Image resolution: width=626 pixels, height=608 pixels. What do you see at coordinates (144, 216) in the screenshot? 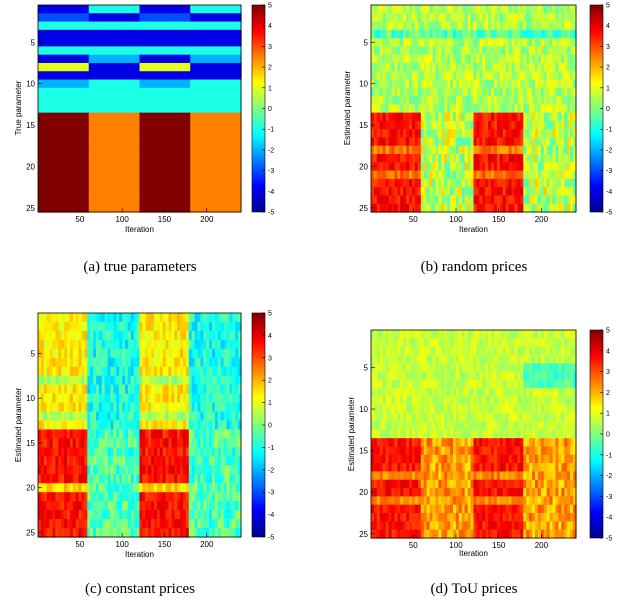
I see `x-ticks-a: 50 100 150 200` at bounding box center [144, 216].